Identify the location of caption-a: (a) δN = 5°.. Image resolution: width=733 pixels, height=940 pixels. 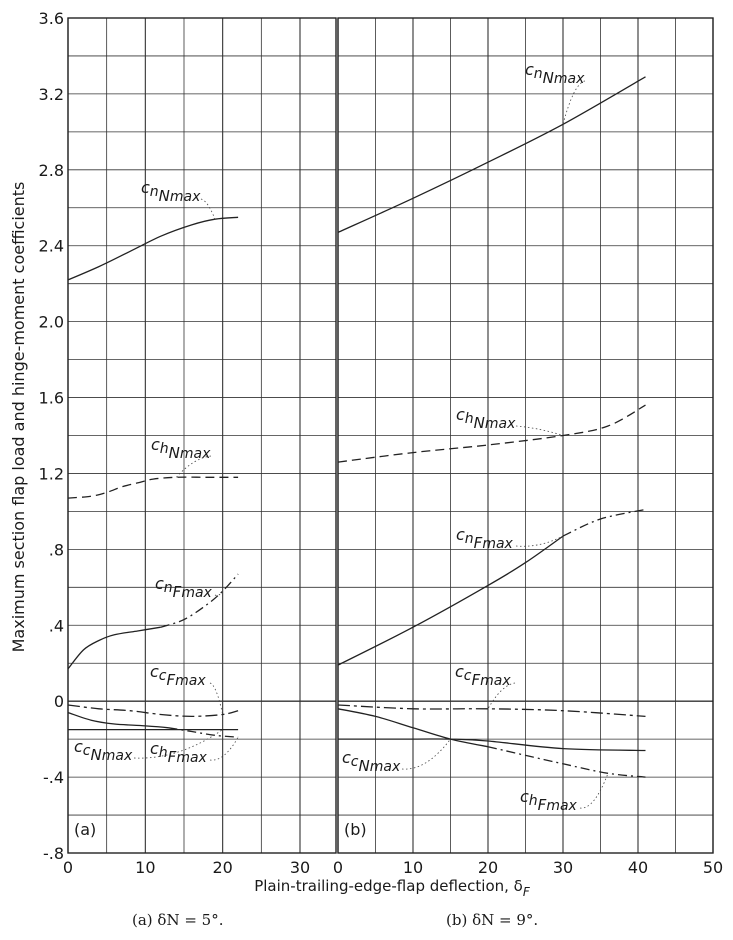
(178, 920).